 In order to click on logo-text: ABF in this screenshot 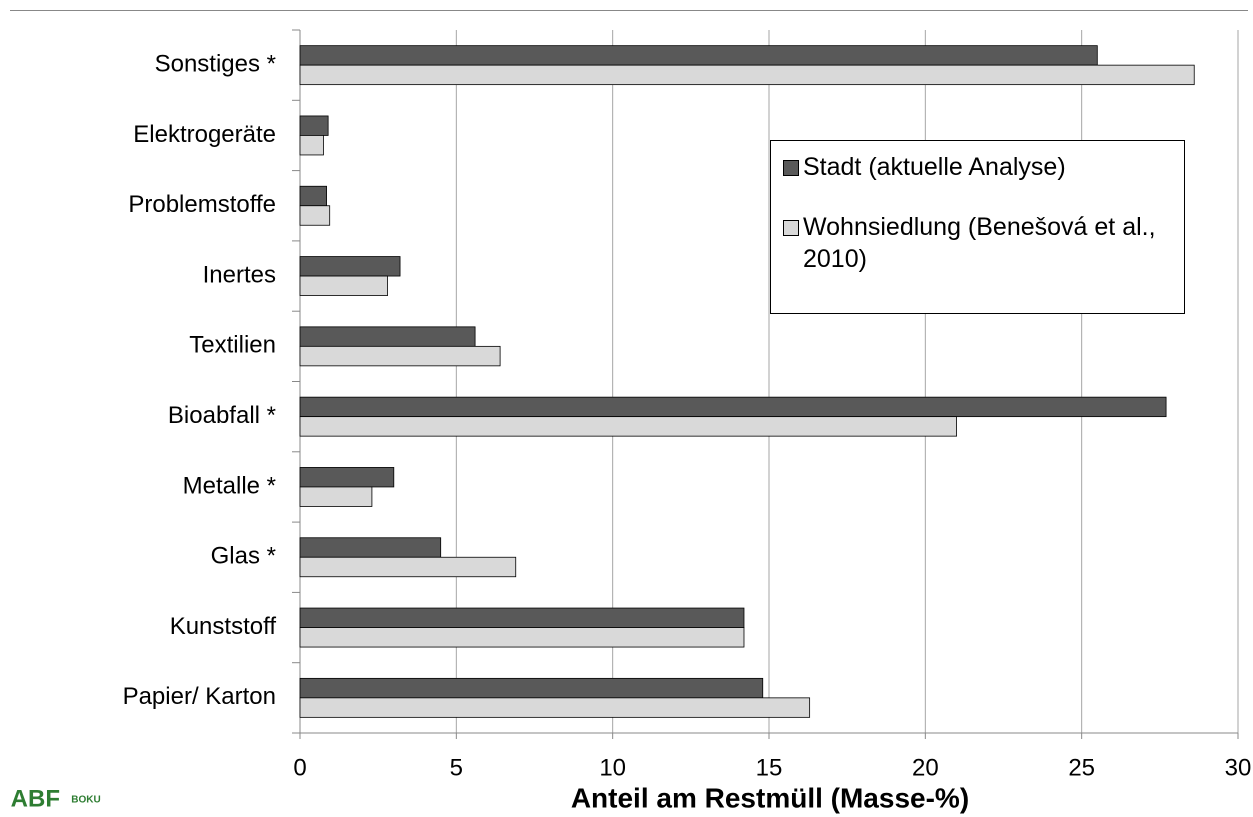, I will do `click(35, 798)`.